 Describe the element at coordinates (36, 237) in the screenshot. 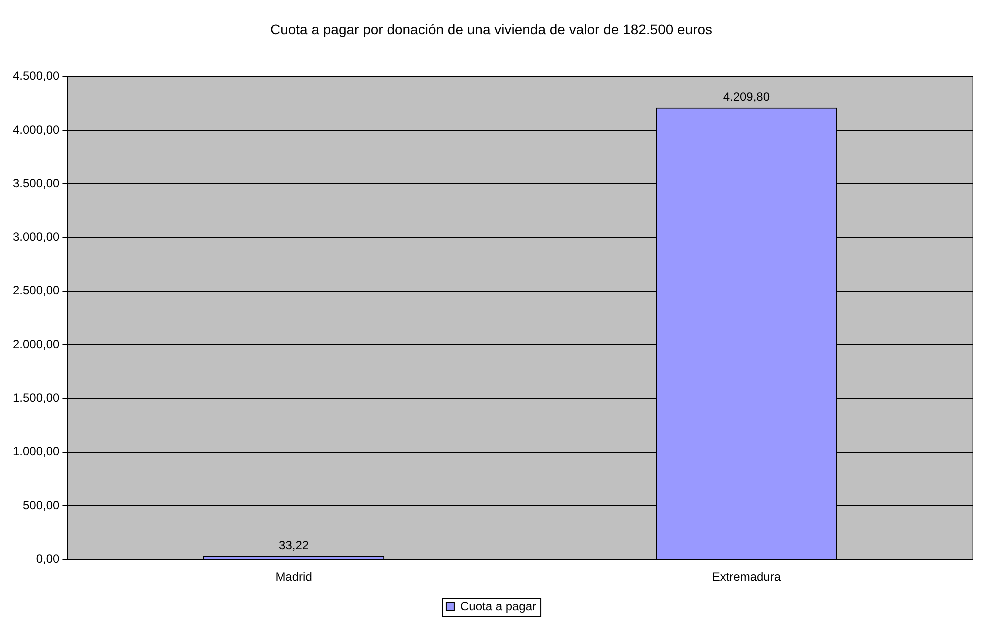

I see `y-tick-label: 3.000,00` at that location.